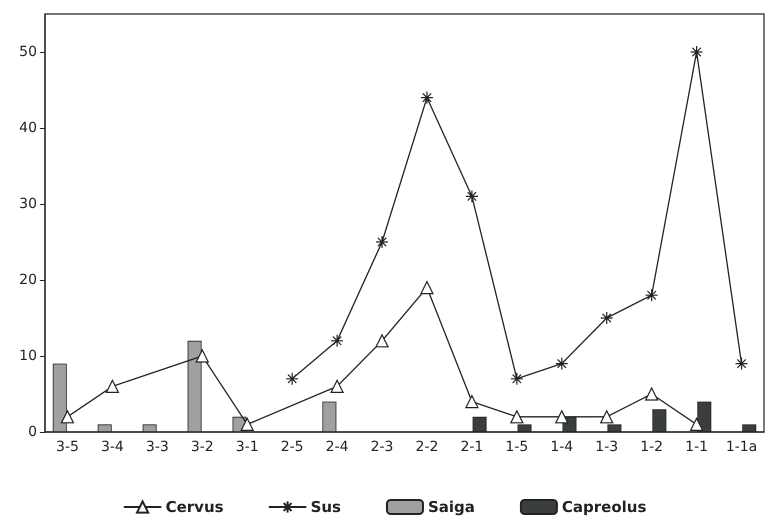  I want to click on legend-label: Sus, so click(326, 507).